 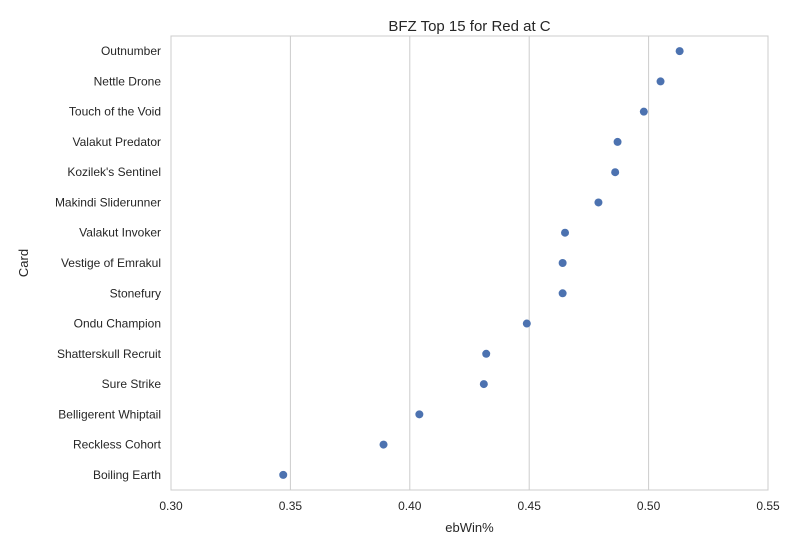 What do you see at coordinates (291, 506) in the screenshot?
I see `x-tick-label: 0.35` at bounding box center [291, 506].